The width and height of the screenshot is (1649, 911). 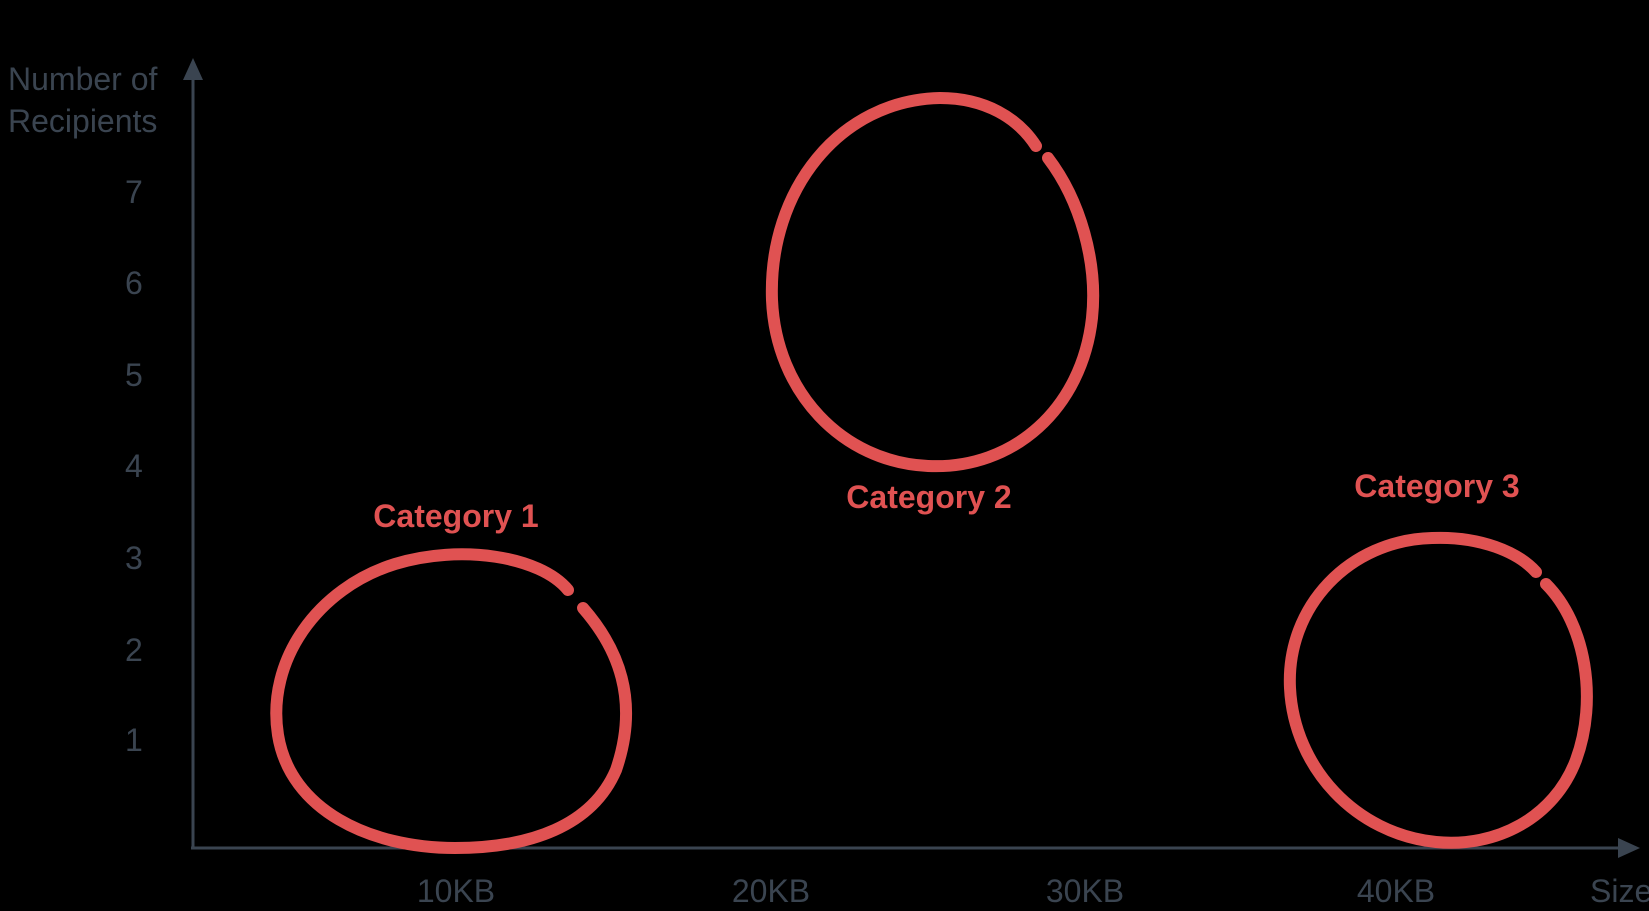 What do you see at coordinates (928, 497) in the screenshot?
I see `cluster-2-label: Category 2` at bounding box center [928, 497].